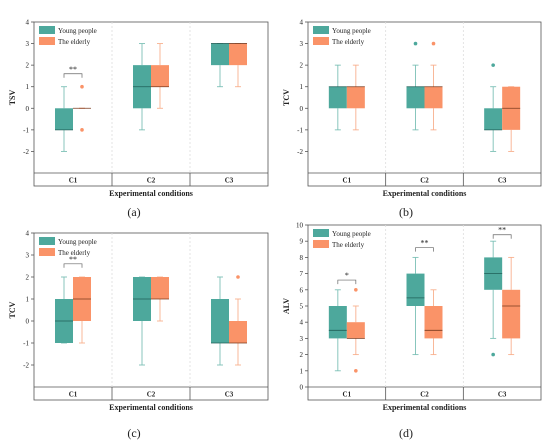  Describe the element at coordinates (12, 97) in the screenshot. I see `y-axis-title: TSV` at that location.